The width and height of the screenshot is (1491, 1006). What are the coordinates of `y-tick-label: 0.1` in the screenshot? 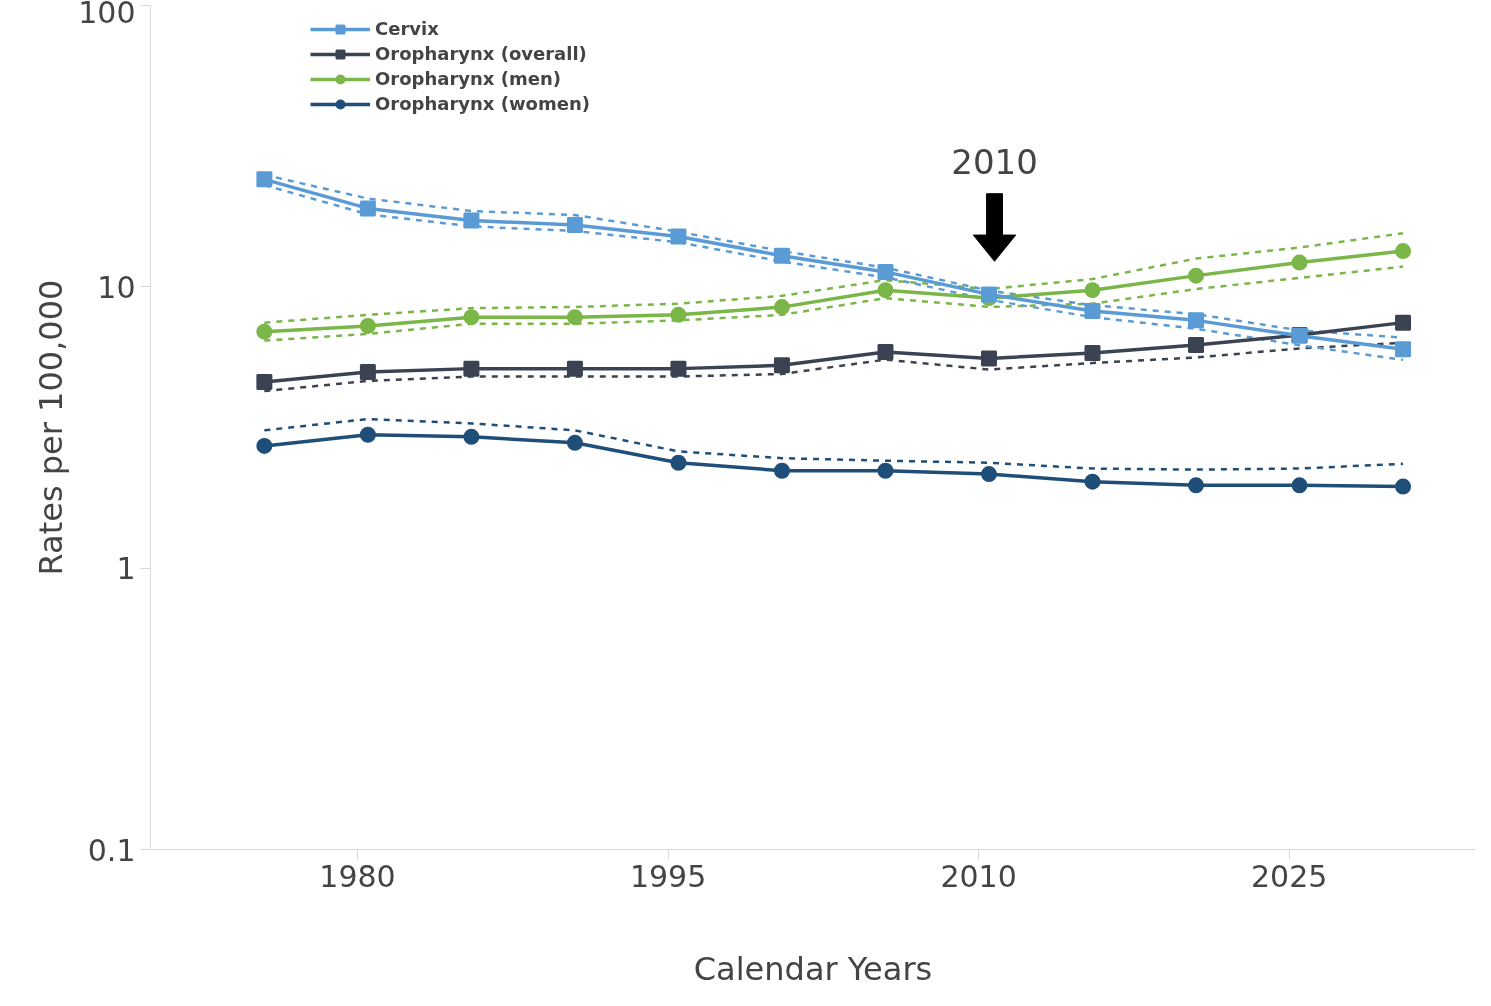 It's located at (111, 850).